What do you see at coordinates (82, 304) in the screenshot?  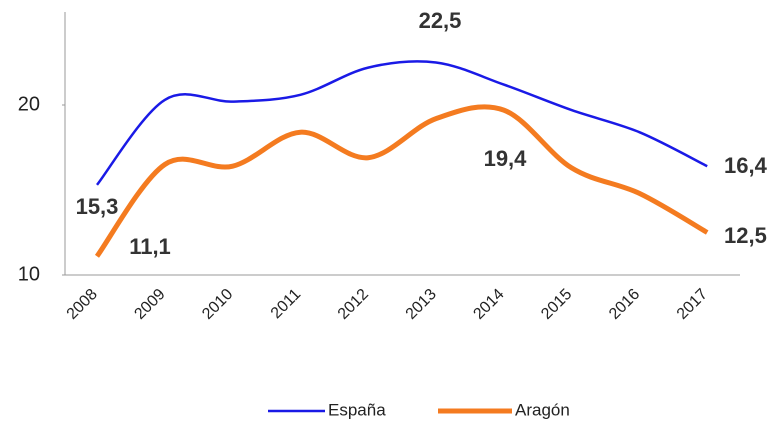 I see `x-tick-label: 2008` at bounding box center [82, 304].